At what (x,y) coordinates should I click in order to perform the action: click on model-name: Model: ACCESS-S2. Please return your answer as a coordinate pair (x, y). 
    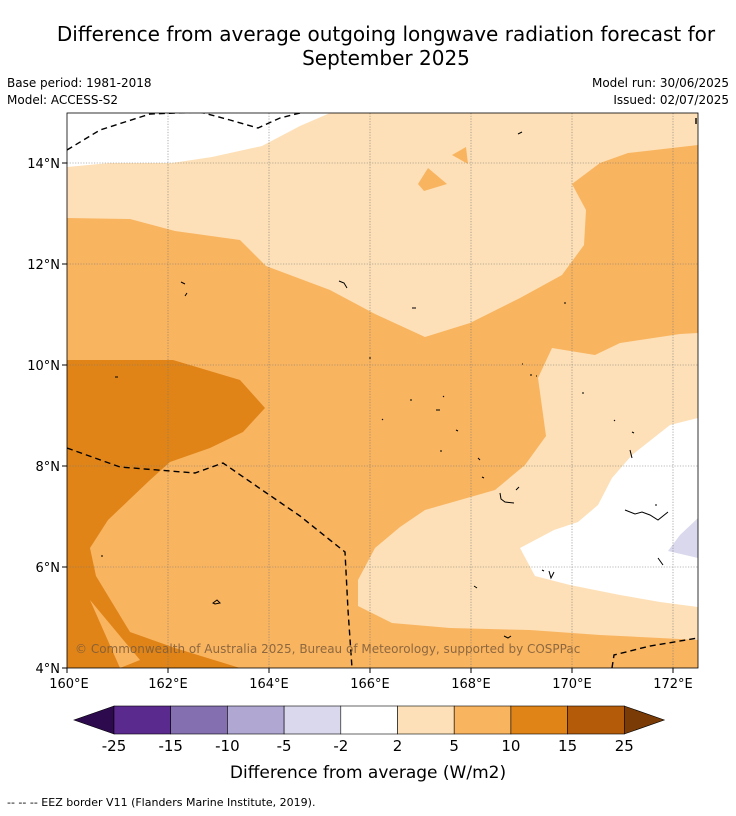
    Looking at the image, I should click on (63, 100).